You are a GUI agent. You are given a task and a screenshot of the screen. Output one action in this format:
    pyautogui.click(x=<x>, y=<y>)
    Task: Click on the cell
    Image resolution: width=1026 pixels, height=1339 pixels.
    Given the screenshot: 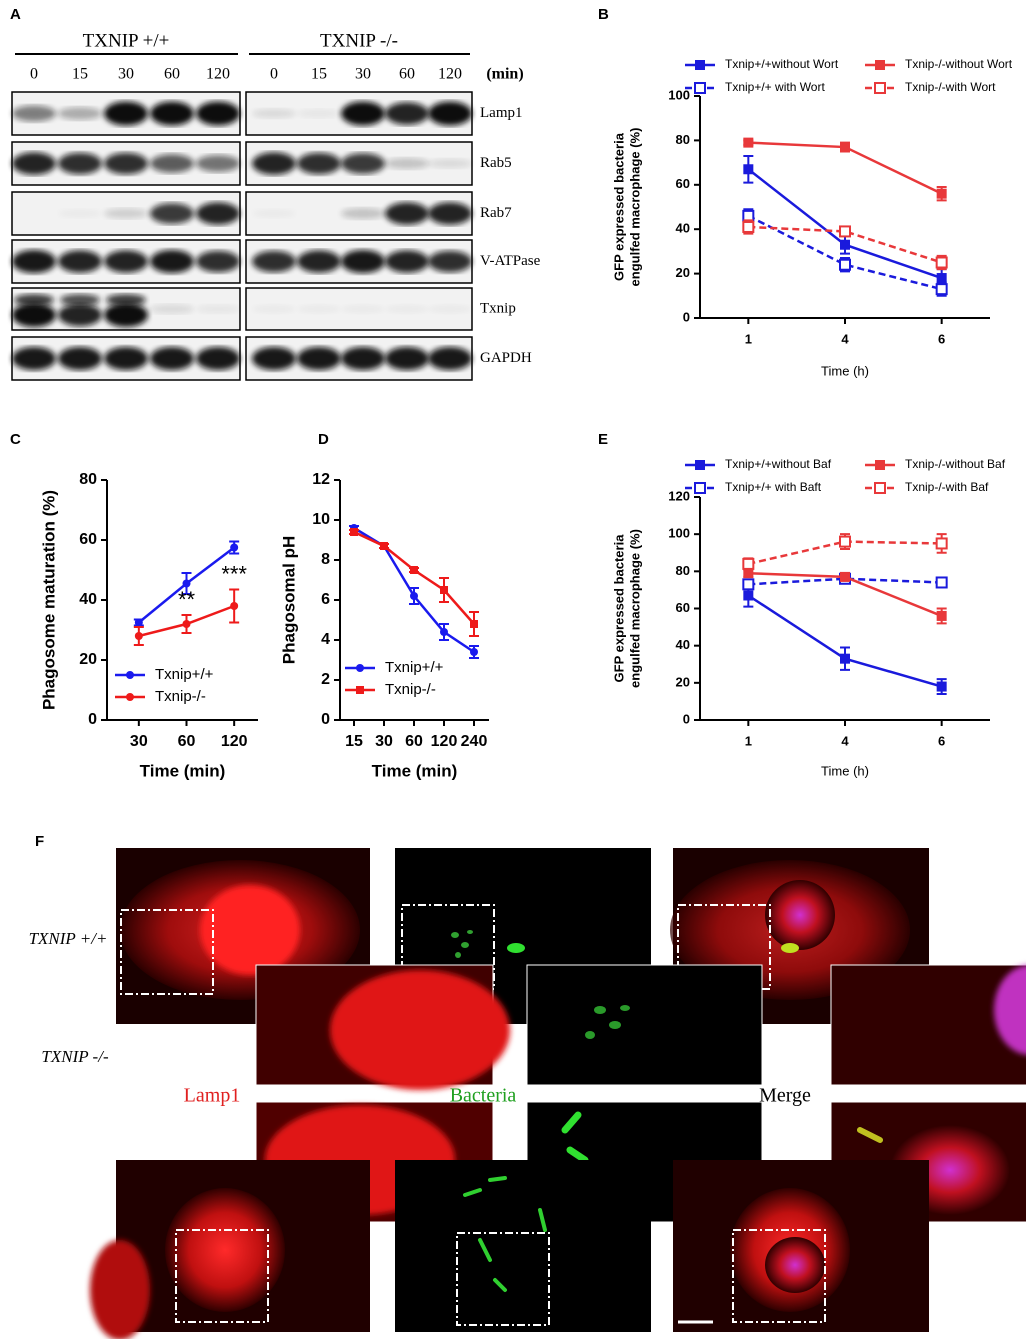 What is the action you would take?
    pyautogui.click(x=225, y=1250)
    